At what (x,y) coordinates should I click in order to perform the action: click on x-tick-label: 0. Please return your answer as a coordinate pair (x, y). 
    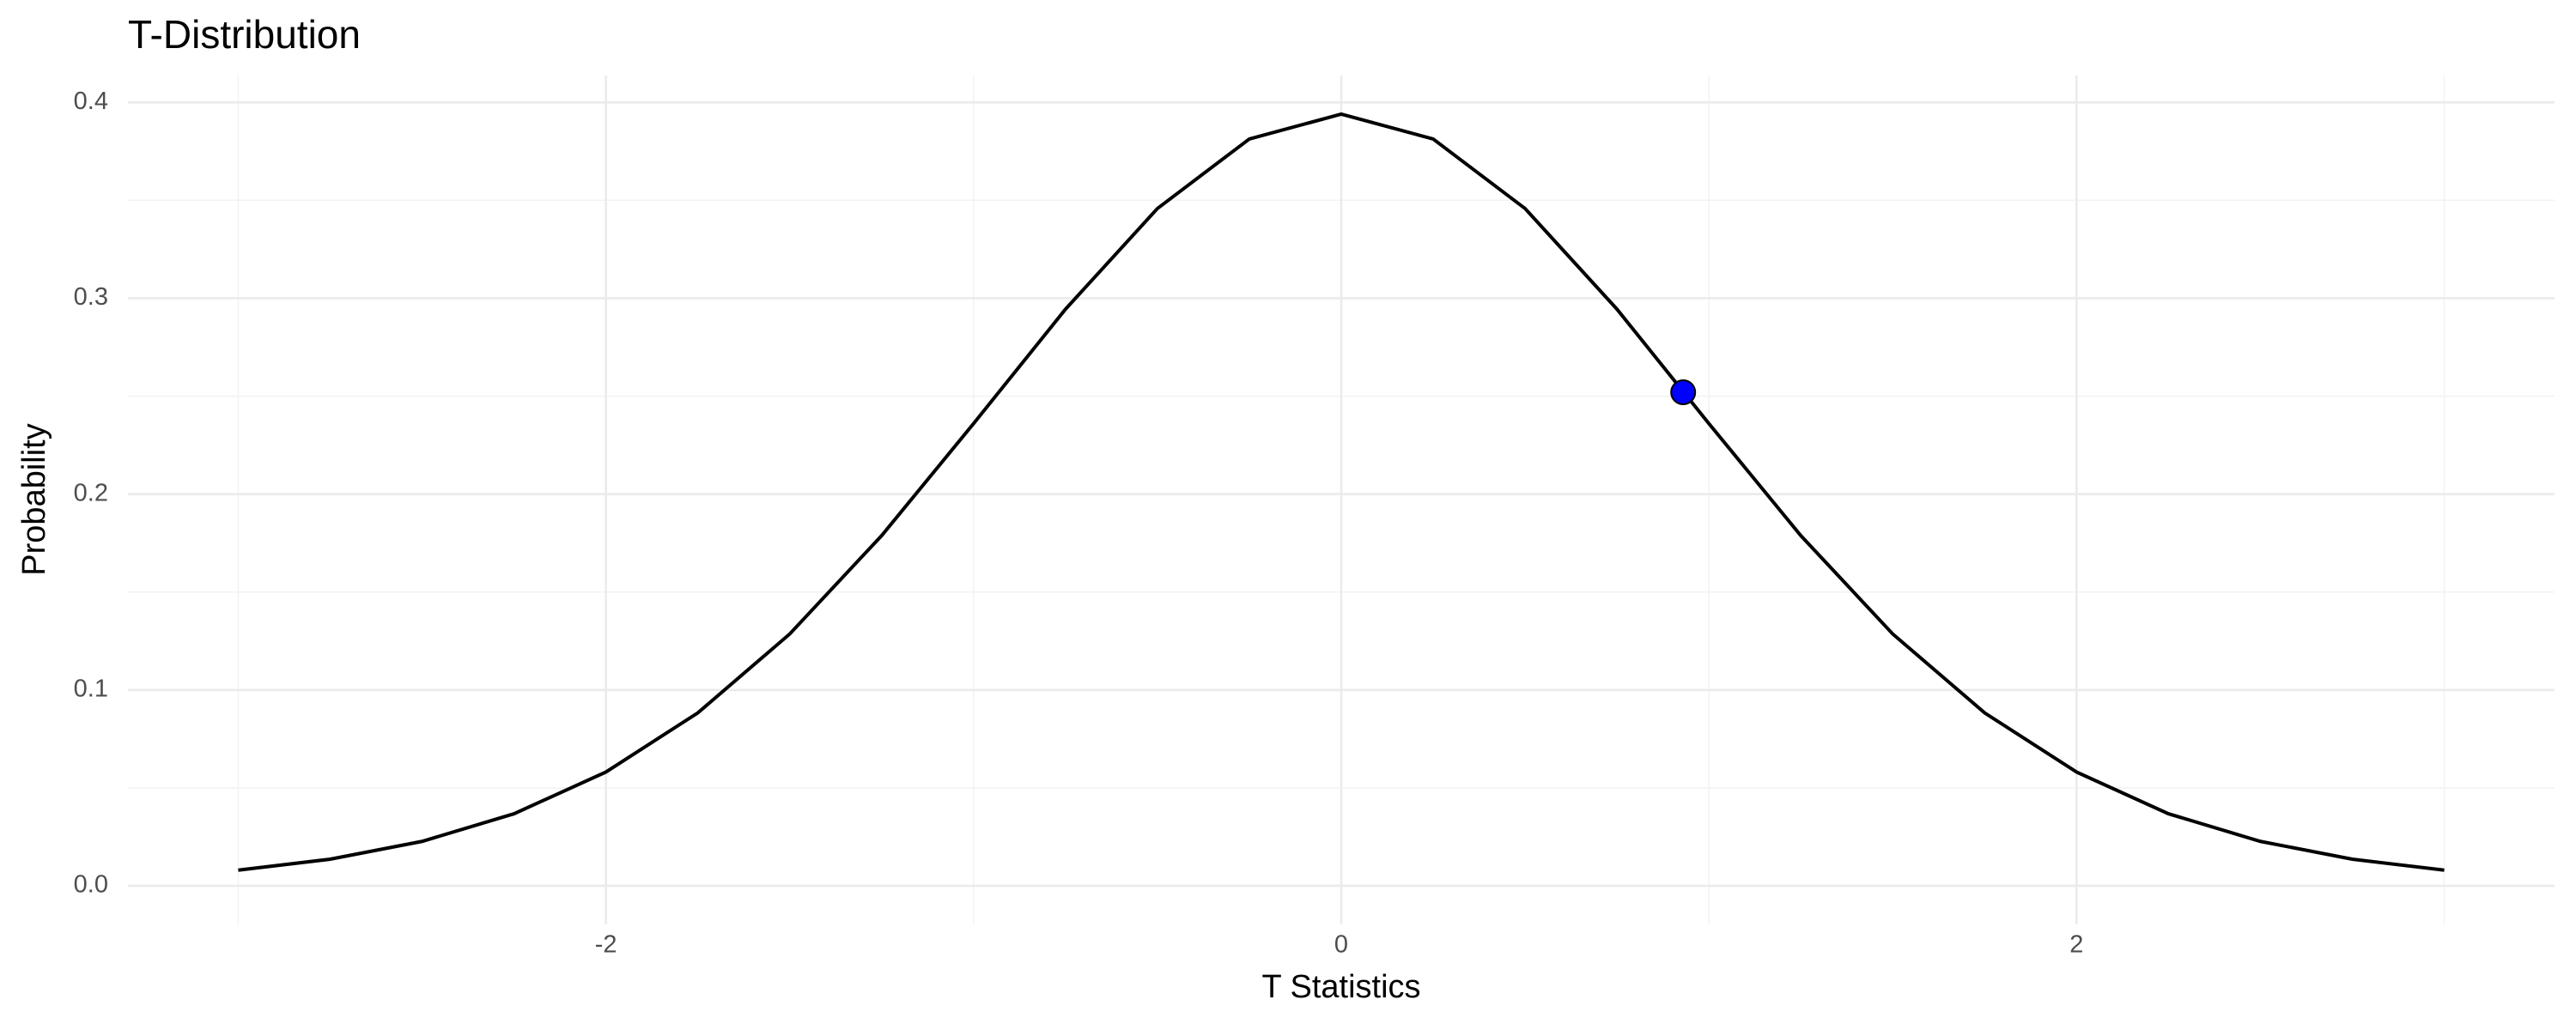
    Looking at the image, I should click on (1341, 945).